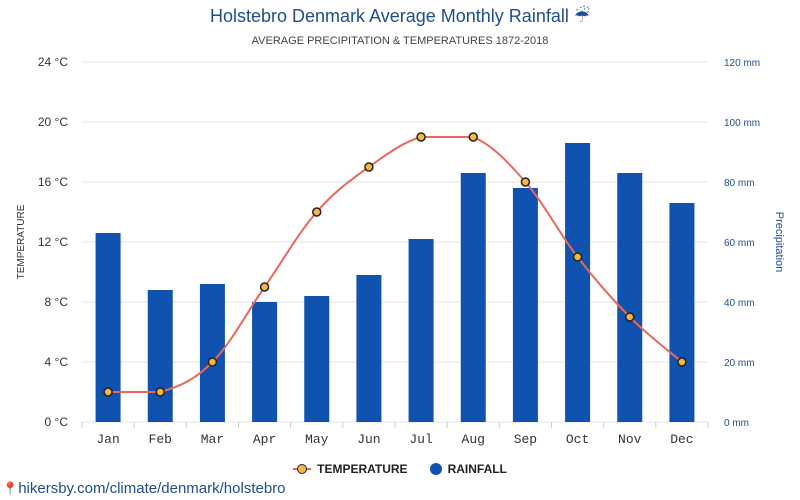 This screenshot has width=800, height=500. I want to click on y-tick-label-right: 120 mm, so click(742, 63).